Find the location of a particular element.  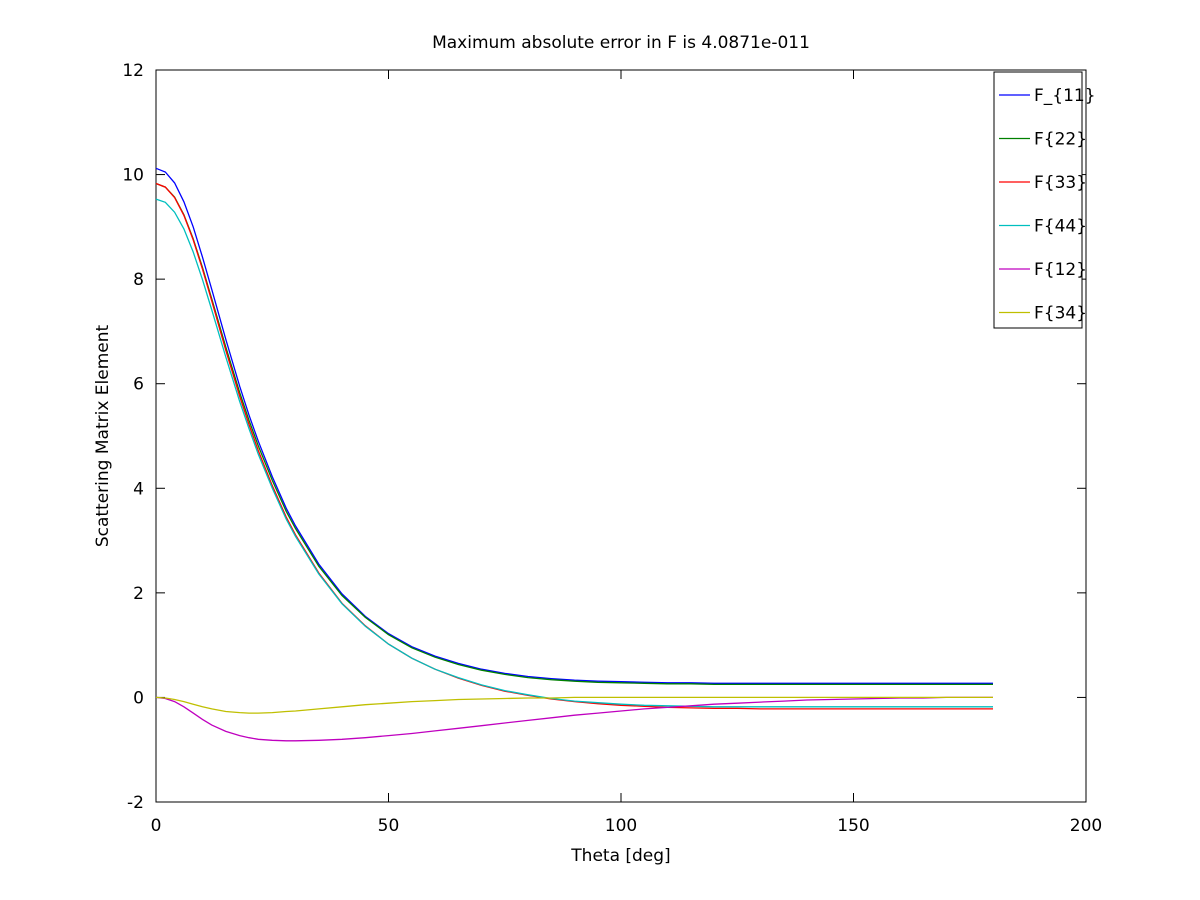

legend-label-f44: F{44} is located at coordinates (1060, 227).